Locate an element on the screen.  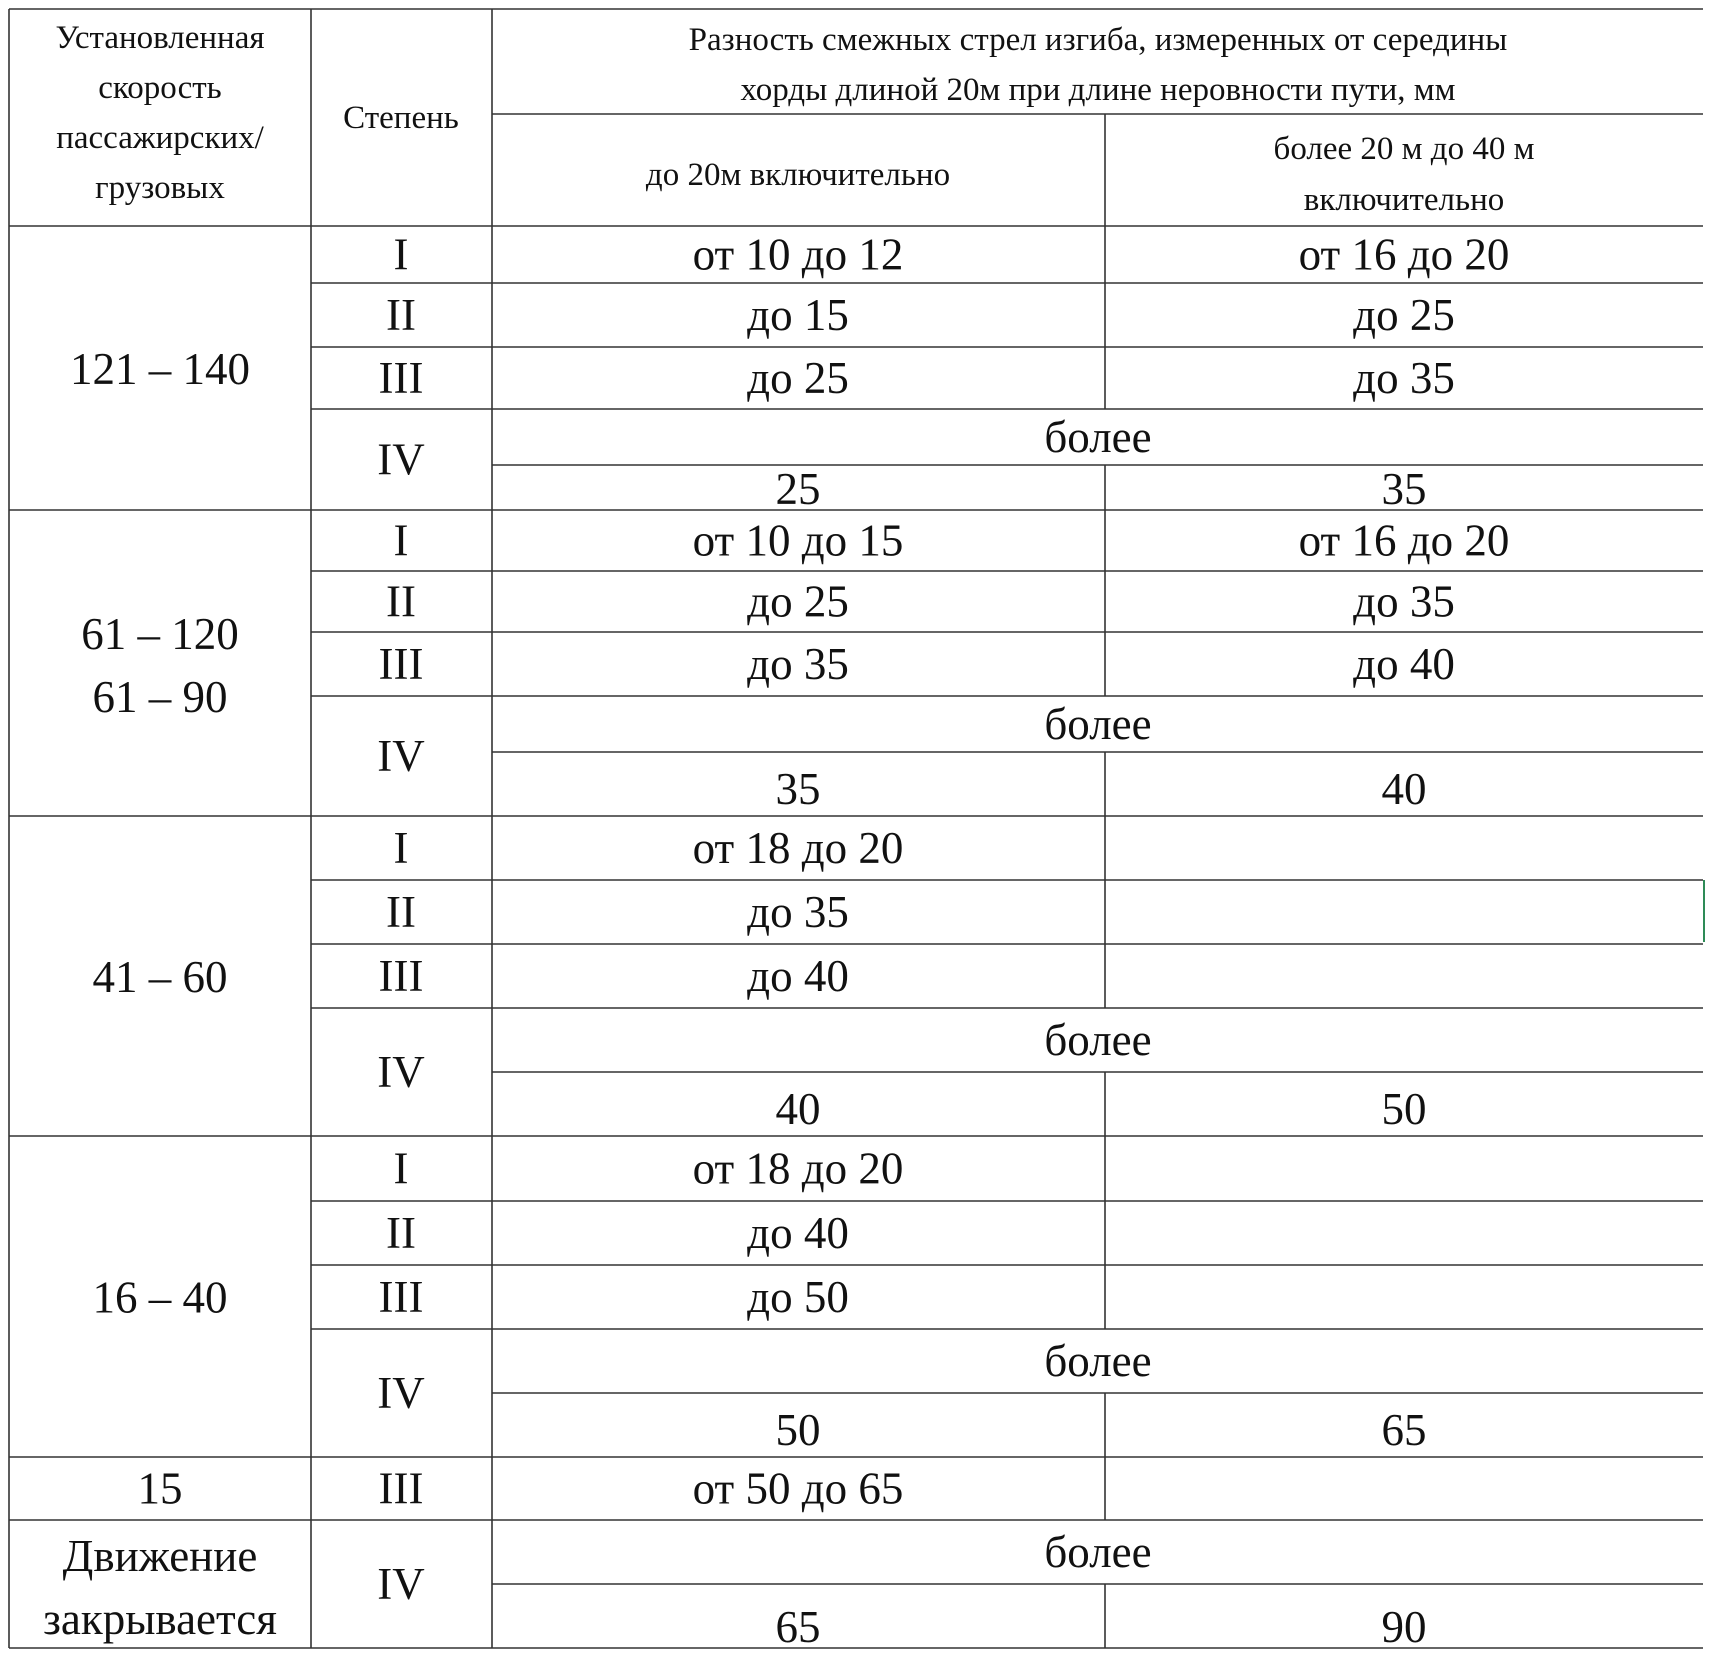
speed-value: 16 – 40 is located at coordinates (160, 1298).